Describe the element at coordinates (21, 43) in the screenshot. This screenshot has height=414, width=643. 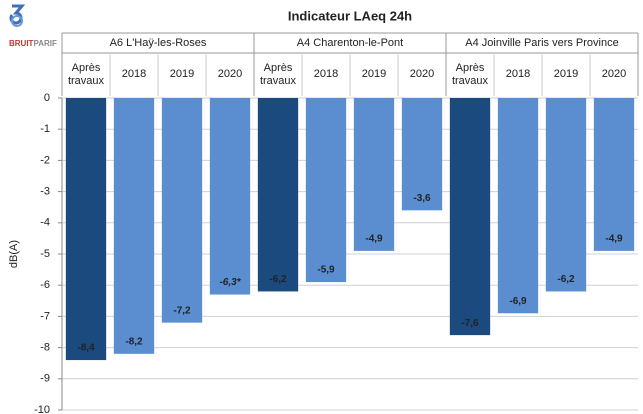
I see `logo-part: BRUIT` at that location.